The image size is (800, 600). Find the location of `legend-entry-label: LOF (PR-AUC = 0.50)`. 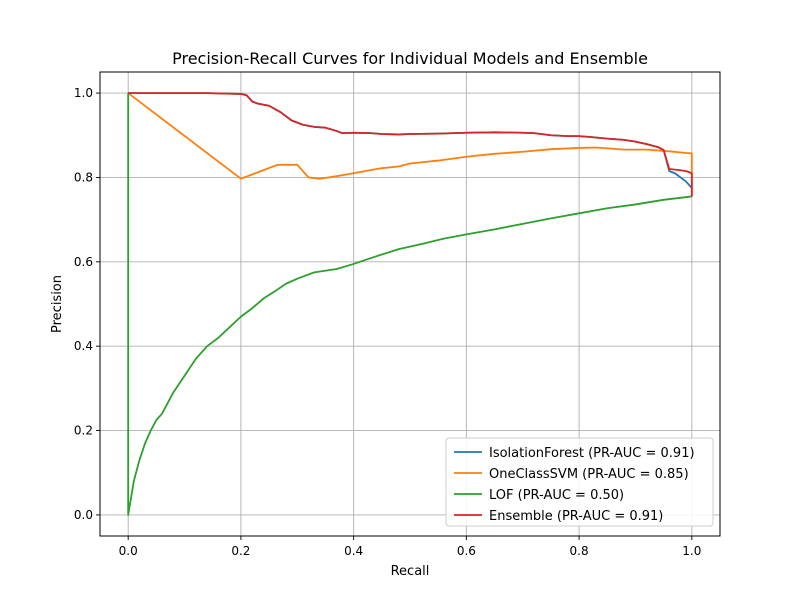

legend-entry-label: LOF (PR-AUC = 0.50) is located at coordinates (556, 495).